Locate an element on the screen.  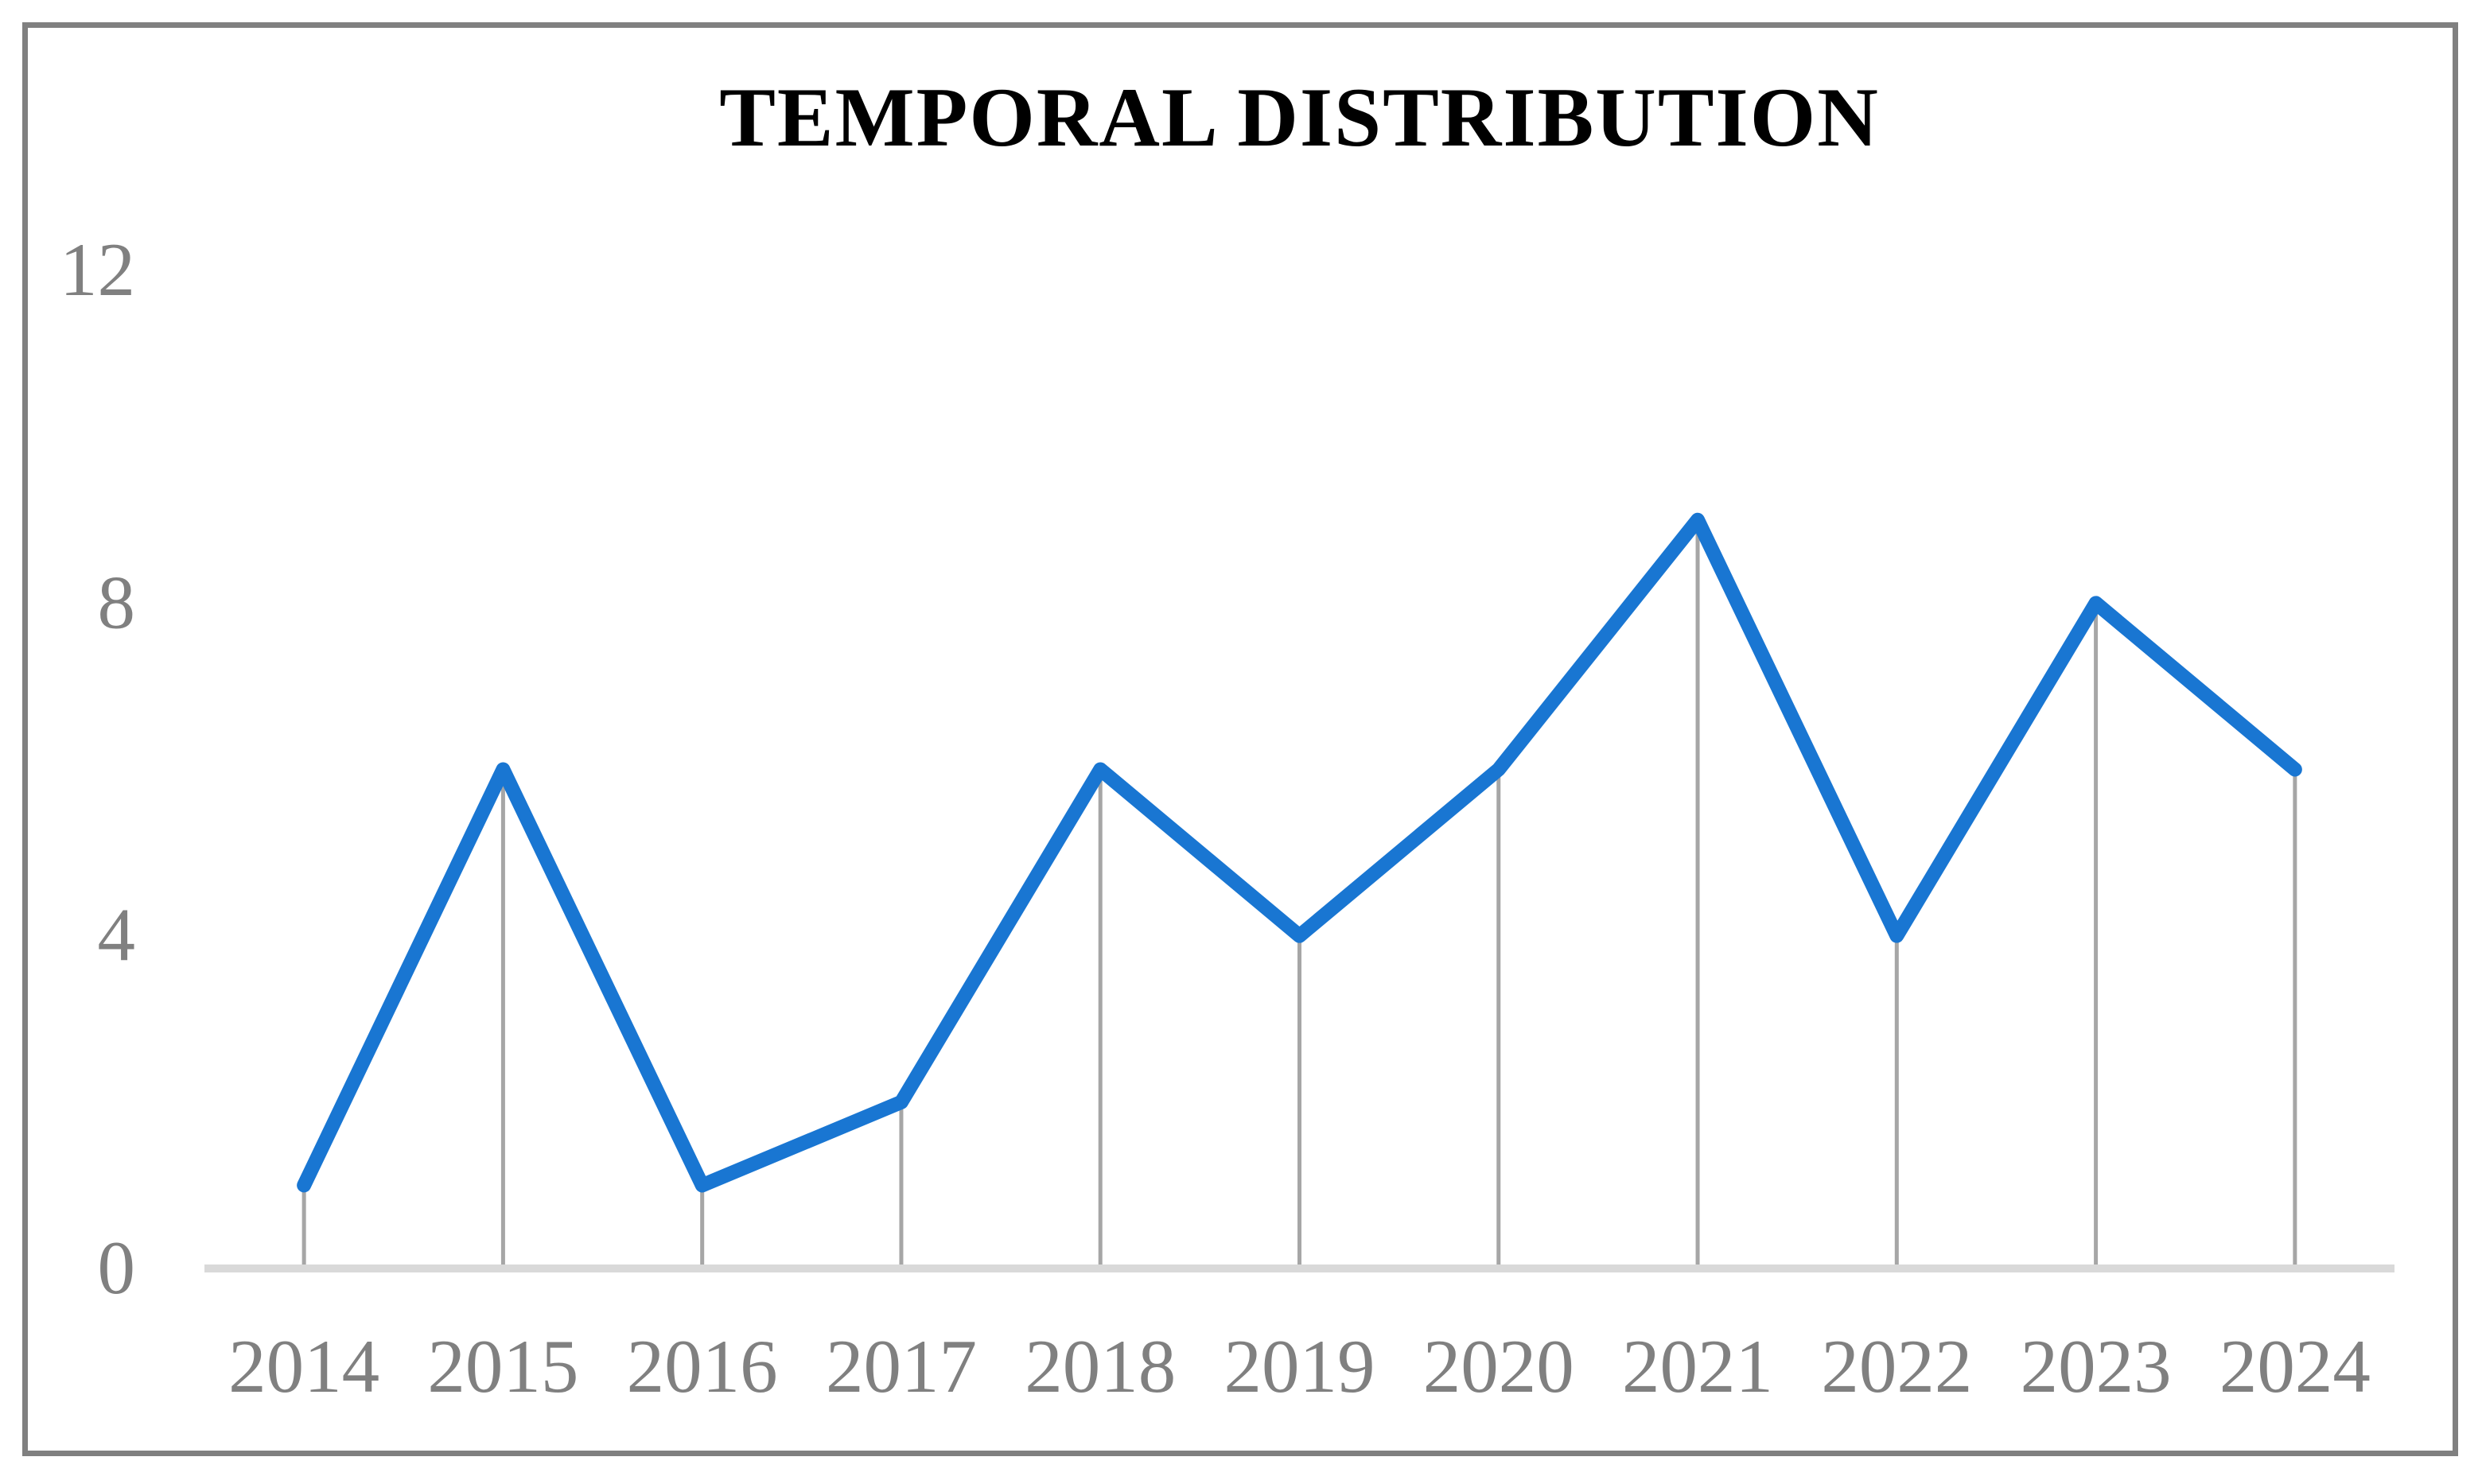
x-tick-label-2016: 2016 is located at coordinates (702, 1366).